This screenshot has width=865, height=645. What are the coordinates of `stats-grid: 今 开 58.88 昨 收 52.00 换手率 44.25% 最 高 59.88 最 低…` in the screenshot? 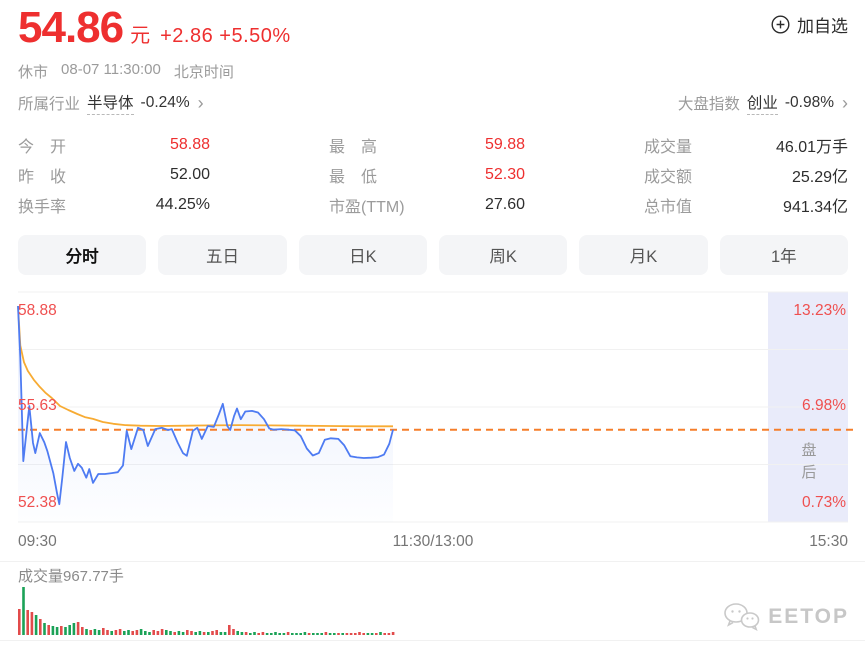 It's located at (432, 175).